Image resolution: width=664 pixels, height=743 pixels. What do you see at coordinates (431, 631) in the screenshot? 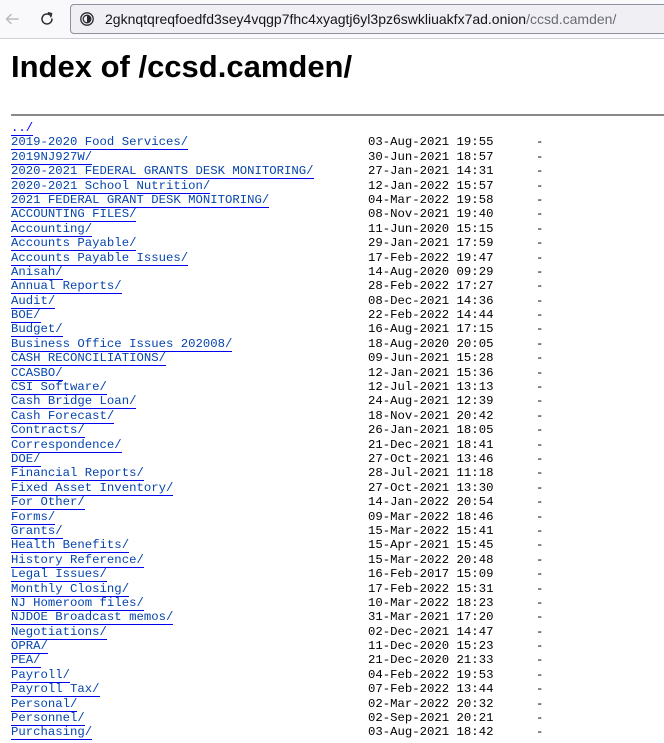
I see `modified-date: 02-Dec-2021 14:47` at bounding box center [431, 631].